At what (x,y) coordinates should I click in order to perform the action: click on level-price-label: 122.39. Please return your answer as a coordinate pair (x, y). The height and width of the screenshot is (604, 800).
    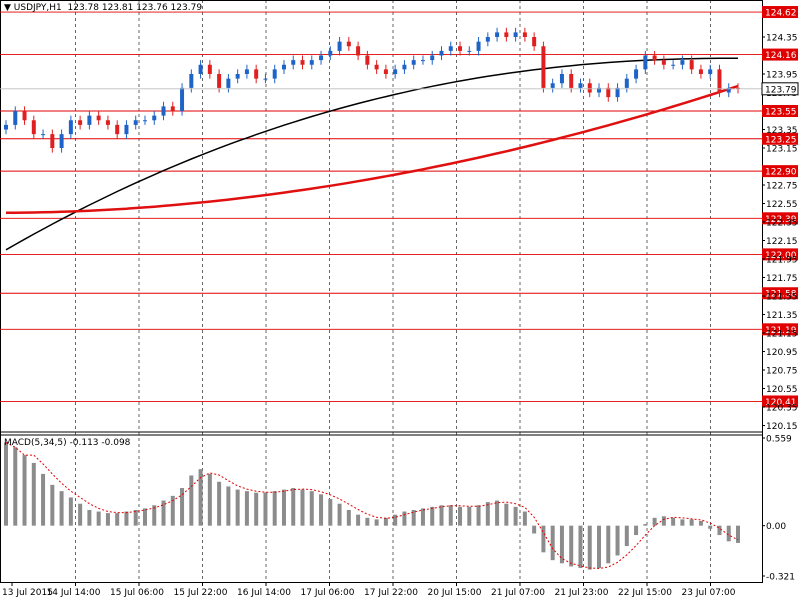
    Looking at the image, I should click on (781, 220).